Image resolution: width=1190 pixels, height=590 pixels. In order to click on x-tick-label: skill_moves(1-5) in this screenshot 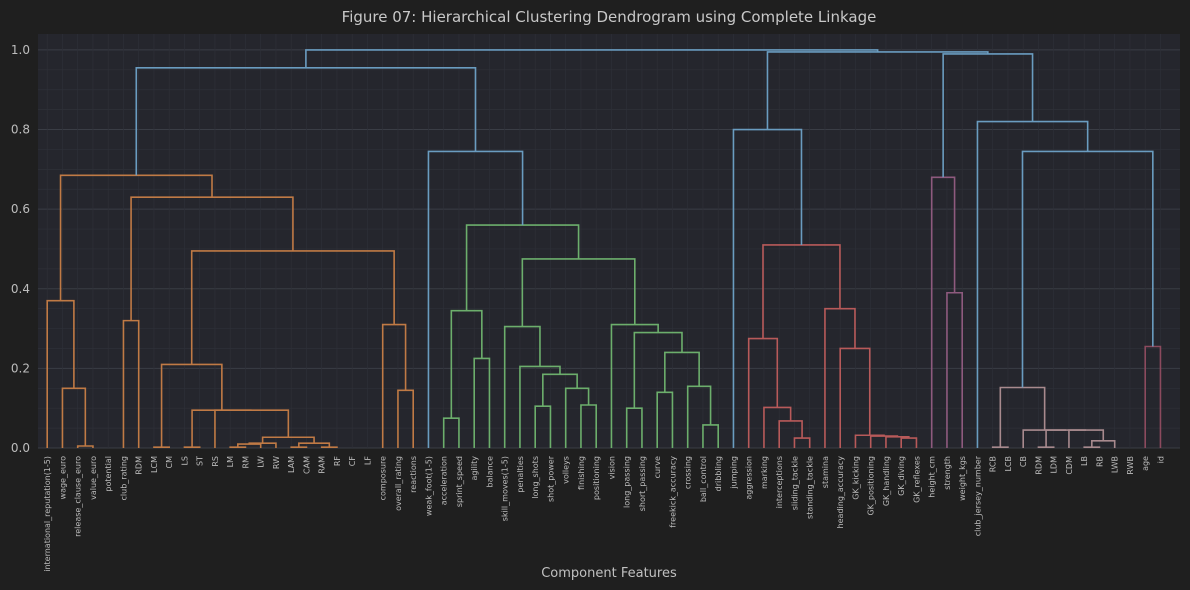, I will do `click(505, 488)`.